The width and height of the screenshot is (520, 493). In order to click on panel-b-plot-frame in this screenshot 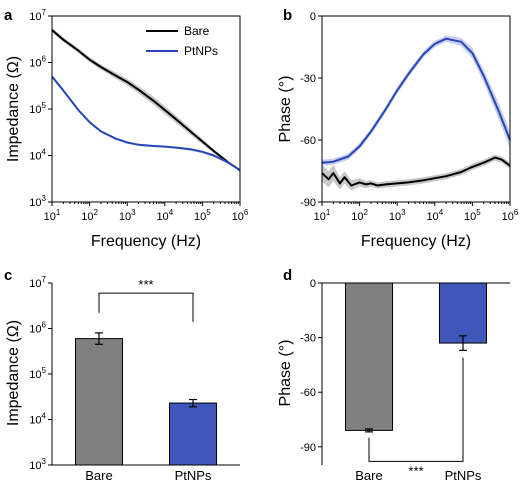, I will do `click(416, 109)`.